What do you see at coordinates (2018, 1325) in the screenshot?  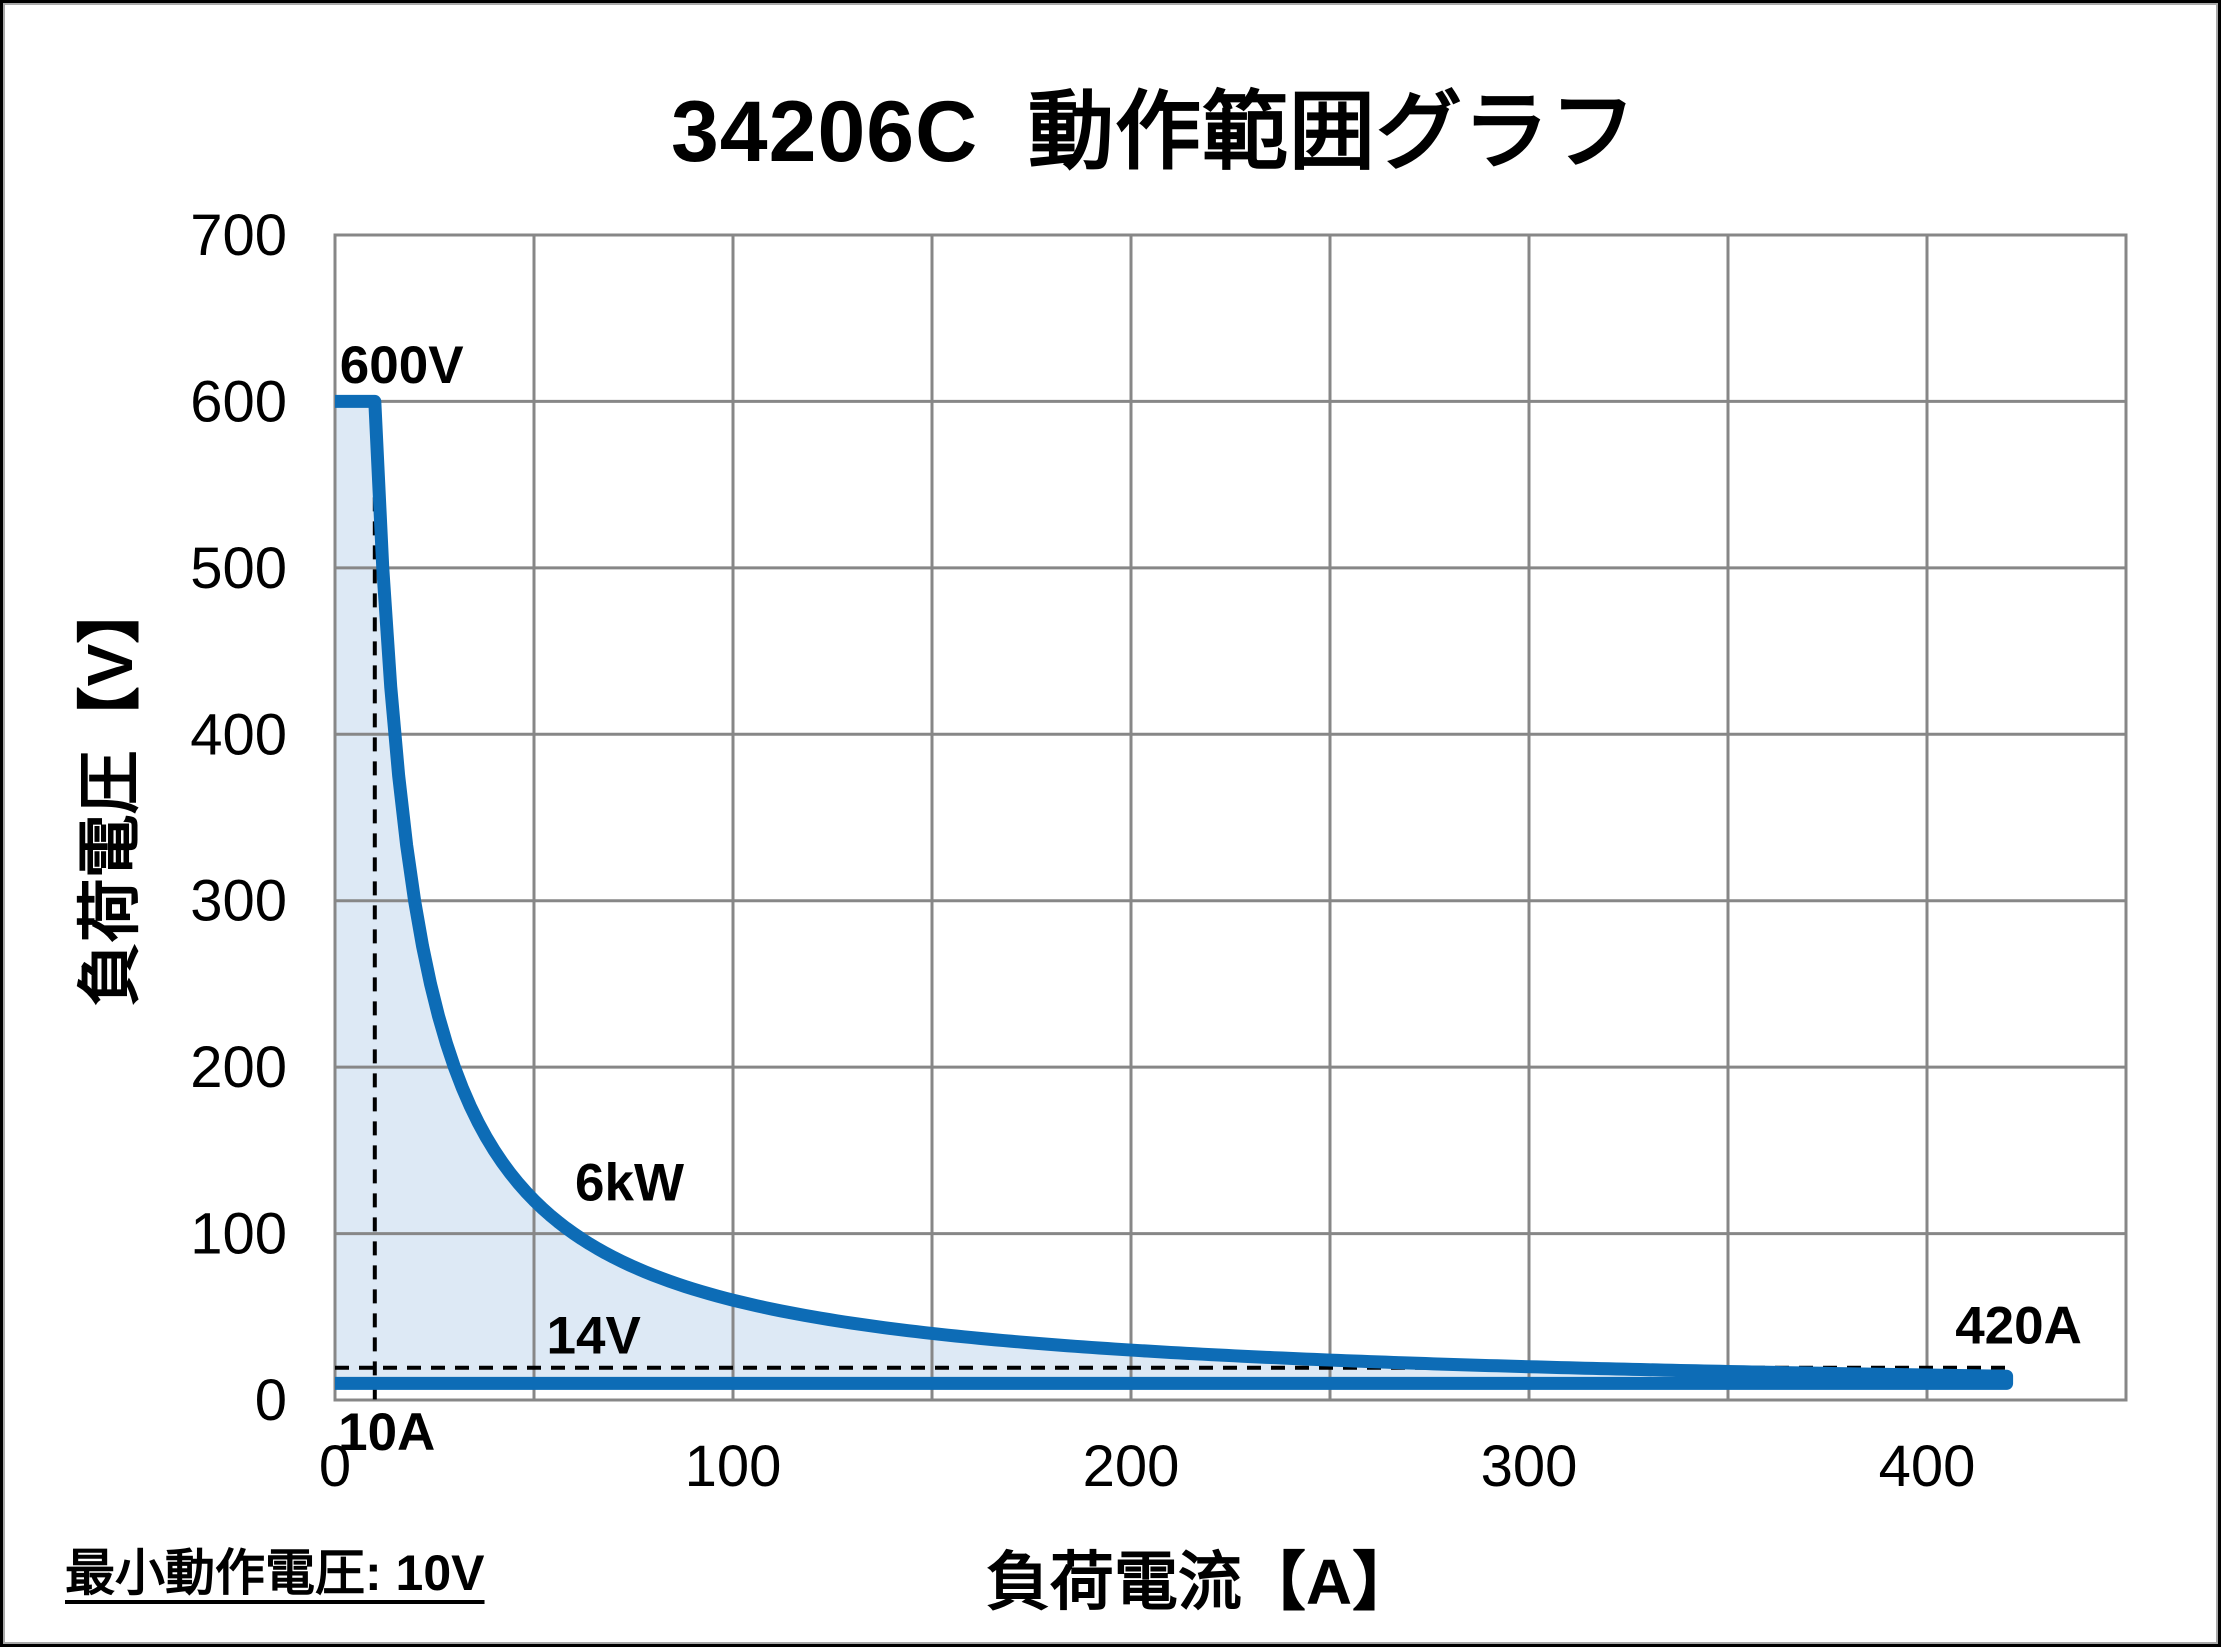 I see `annotation-420A: 420A` at bounding box center [2018, 1325].